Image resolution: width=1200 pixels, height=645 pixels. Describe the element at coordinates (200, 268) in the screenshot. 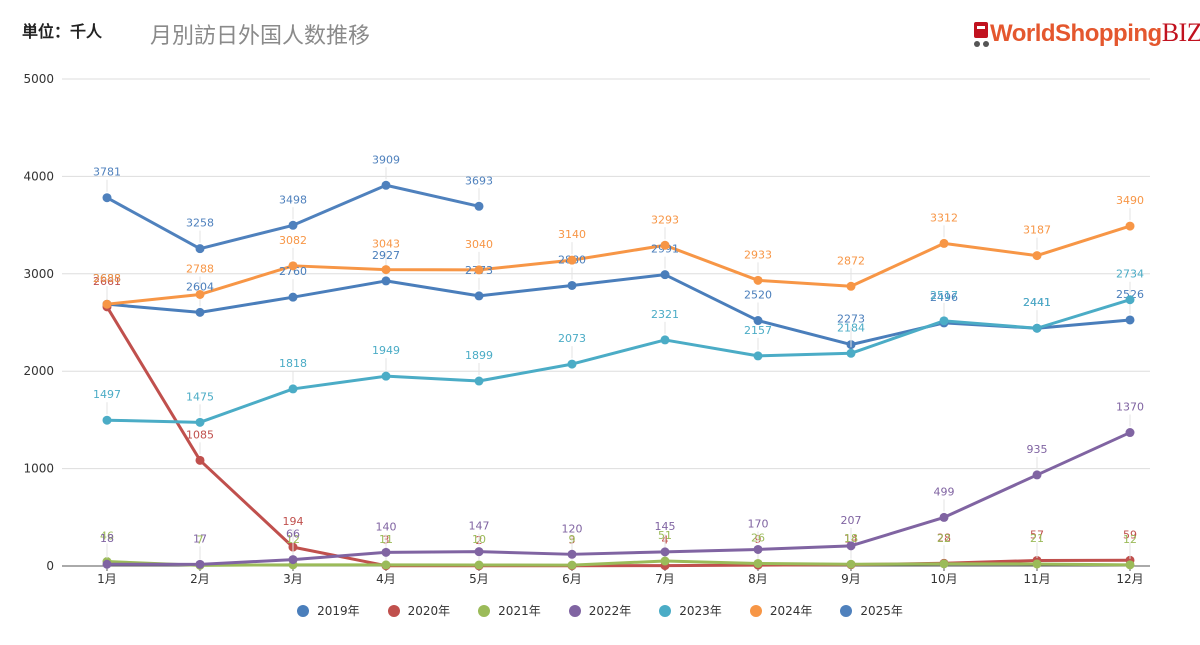

I see `data-label-2024: 2788` at that location.